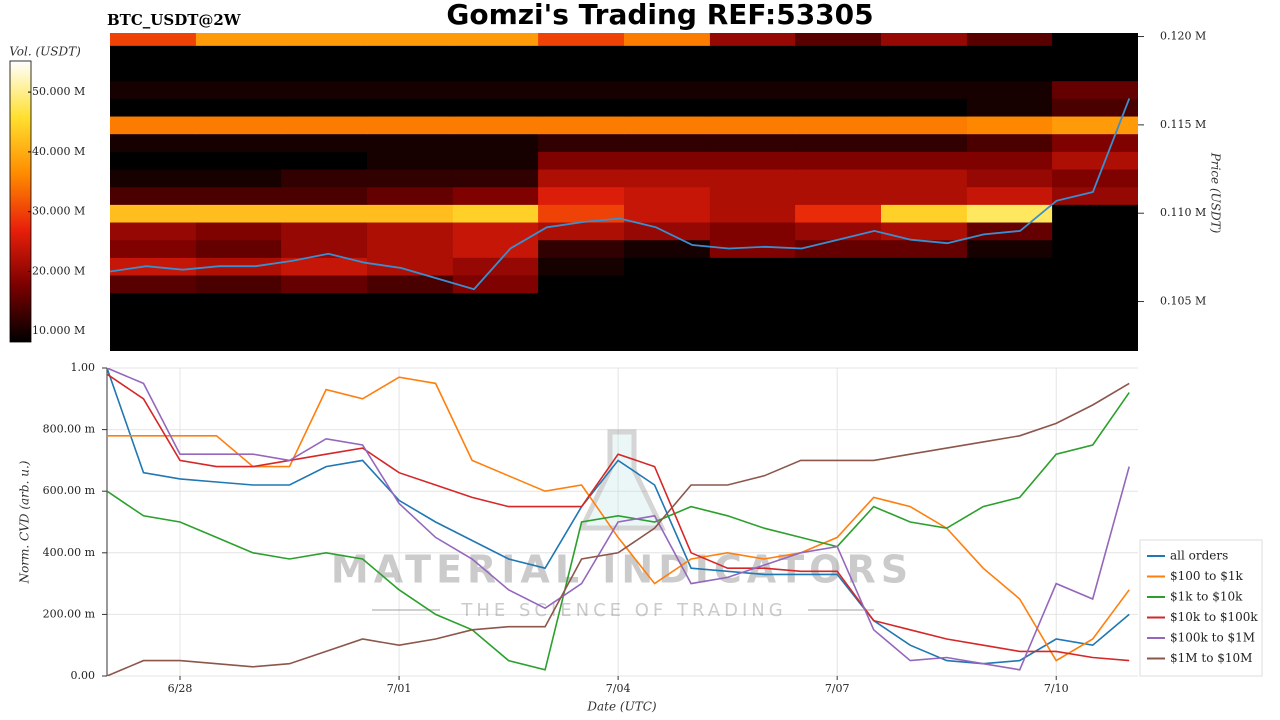 The width and height of the screenshot is (1280, 720). I want to click on y-tick-label: 400.00 m, so click(69, 552).